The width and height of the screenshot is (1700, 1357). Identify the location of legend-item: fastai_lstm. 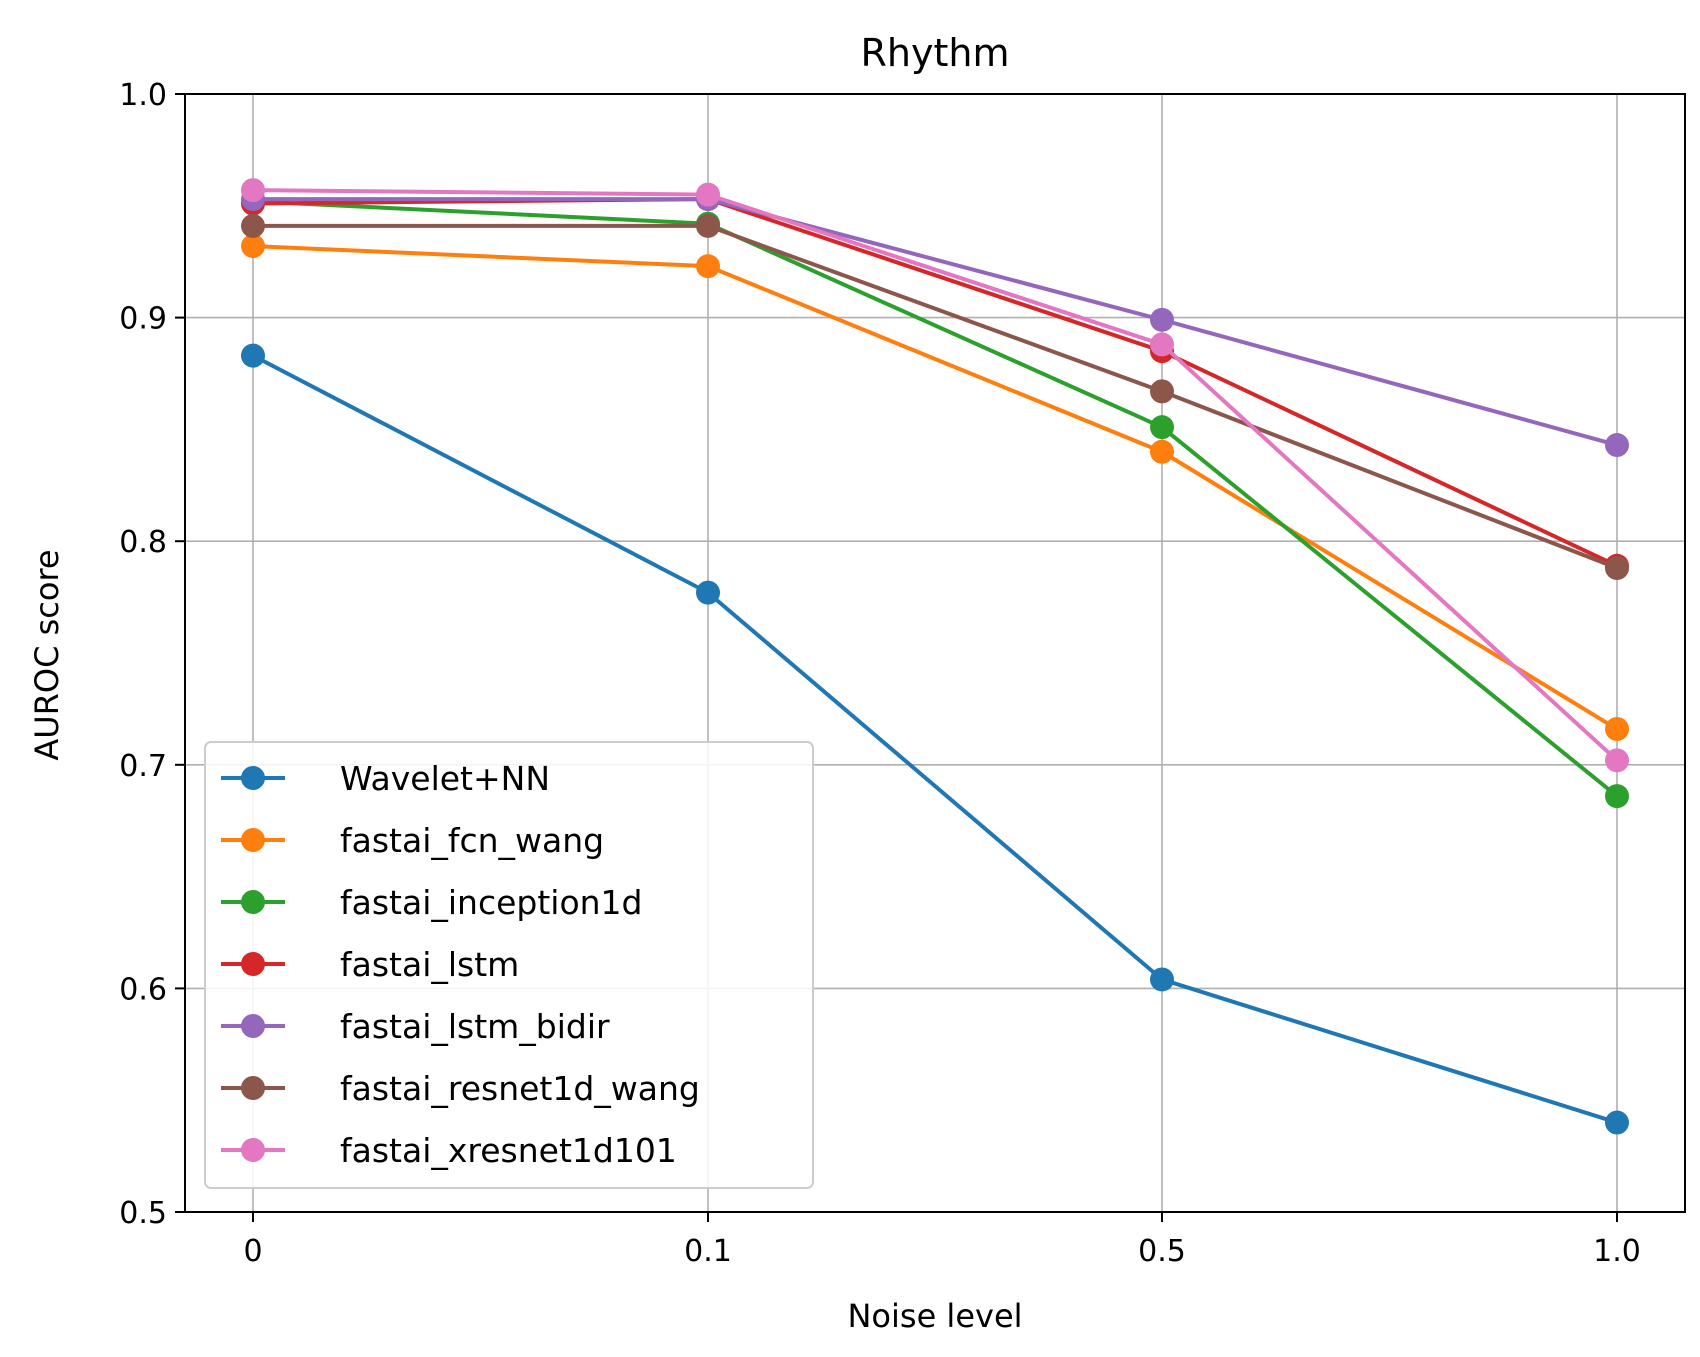
(370, 964).